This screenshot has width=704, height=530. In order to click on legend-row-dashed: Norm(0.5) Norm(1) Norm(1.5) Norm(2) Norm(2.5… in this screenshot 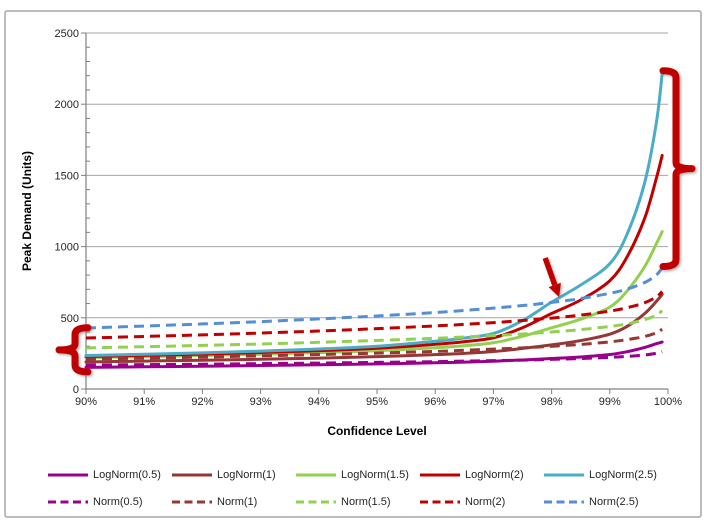, I will do `click(358, 501)`.